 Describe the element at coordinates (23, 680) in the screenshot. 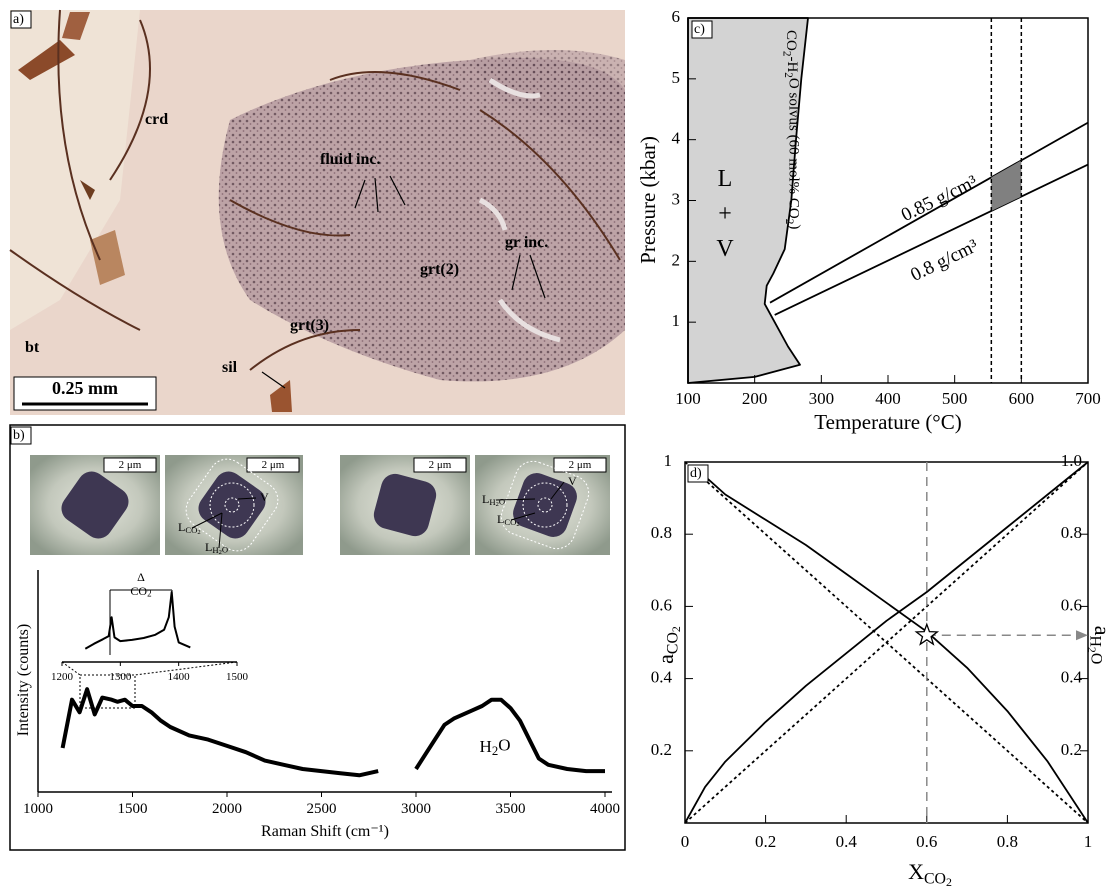

I see `text-part: Intensity (counts)` at that location.